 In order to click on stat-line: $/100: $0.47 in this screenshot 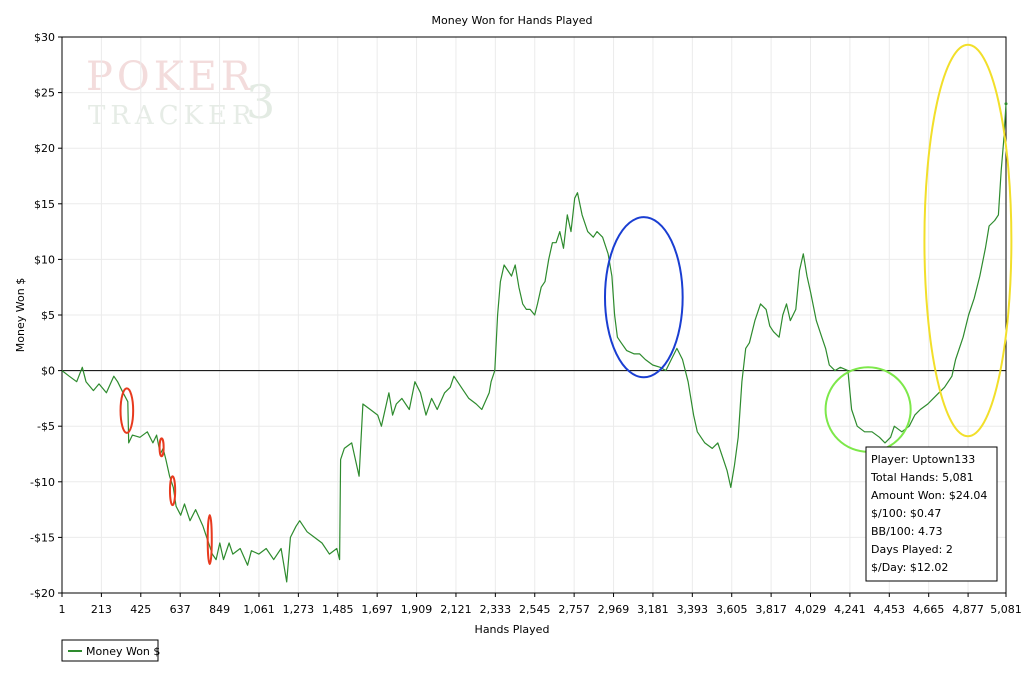, I will do `click(906, 513)`.